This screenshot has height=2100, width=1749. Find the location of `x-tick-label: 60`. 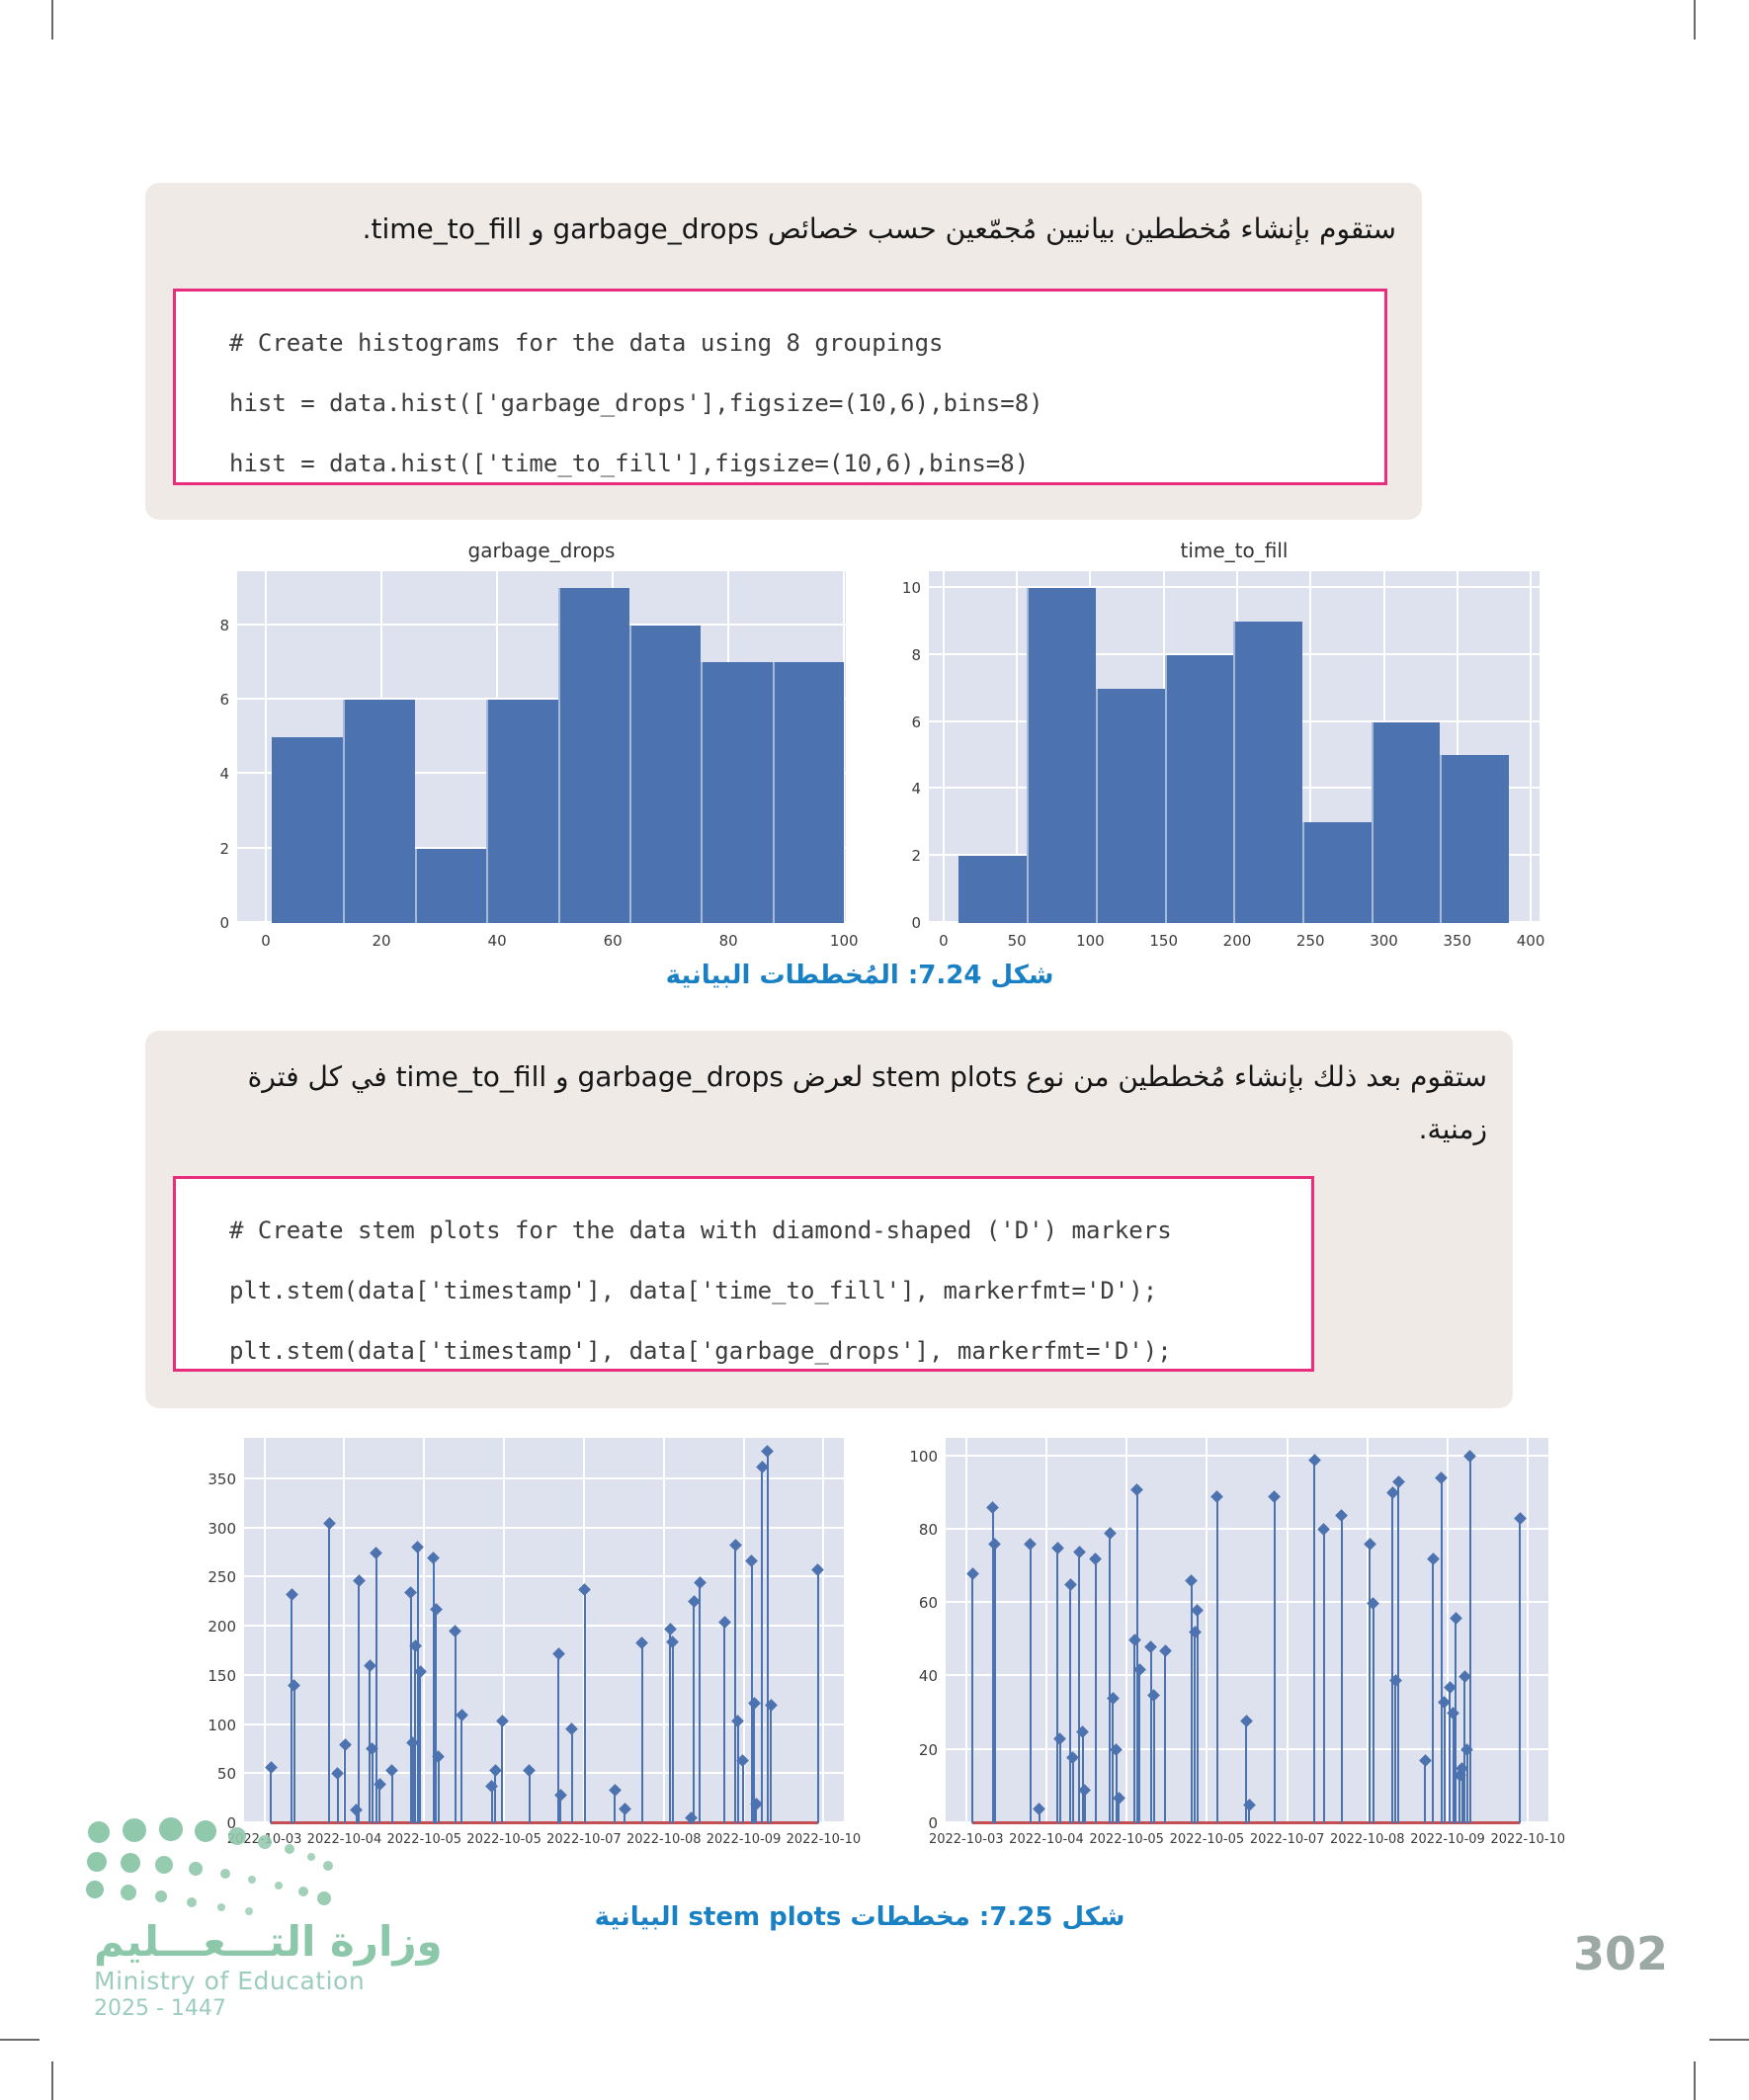

x-tick-label: 60 is located at coordinates (613, 941).